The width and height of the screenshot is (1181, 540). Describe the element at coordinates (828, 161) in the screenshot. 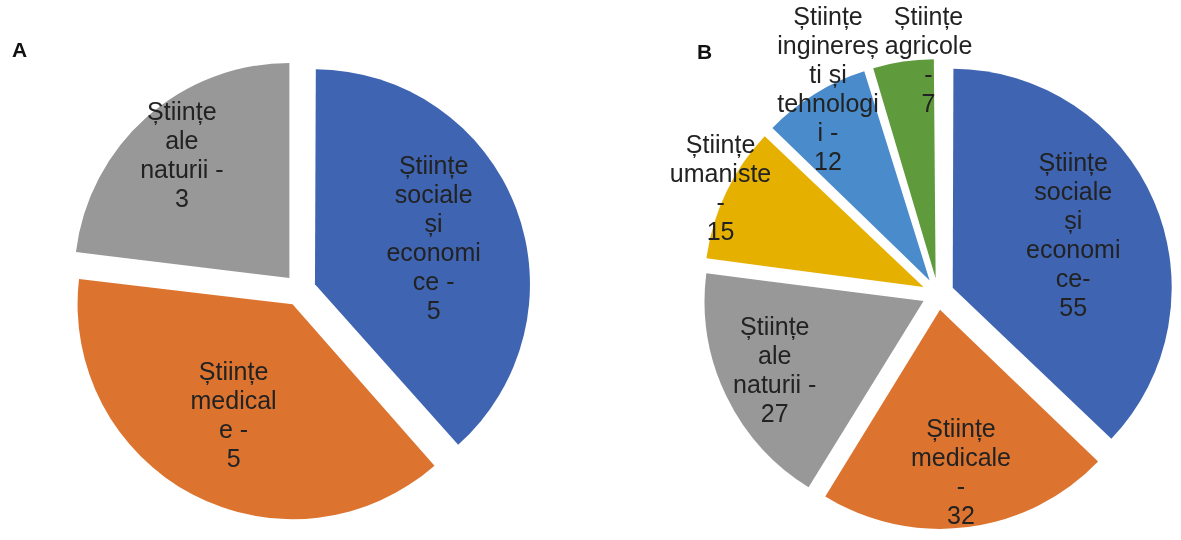

I see `data-label: 12` at that location.